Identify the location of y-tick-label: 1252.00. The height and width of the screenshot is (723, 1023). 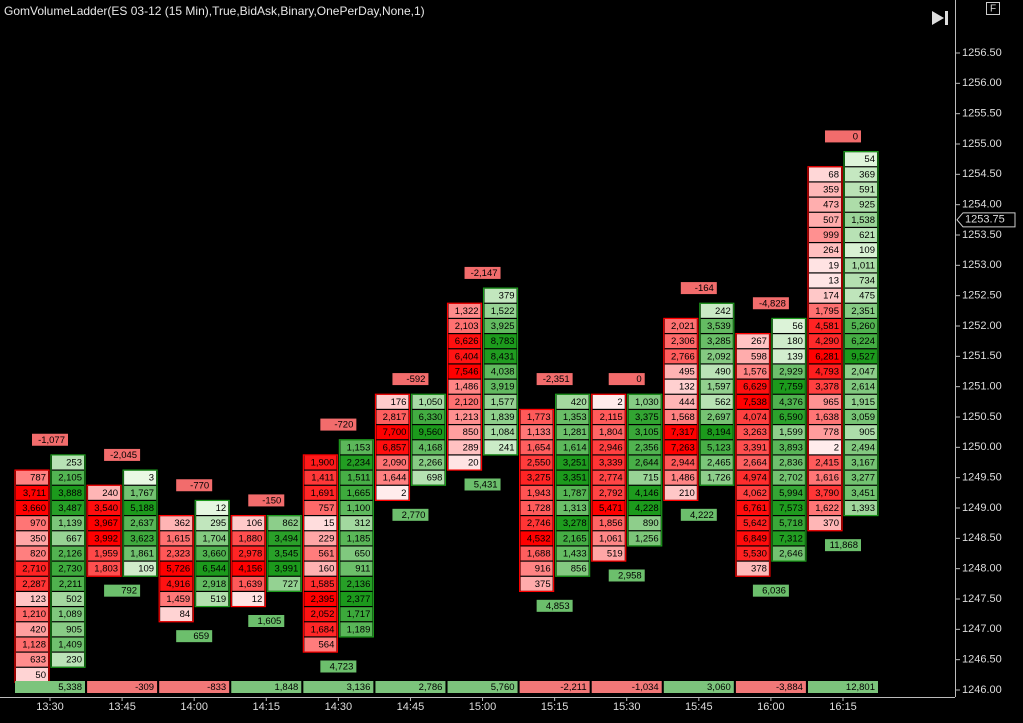
(982, 326).